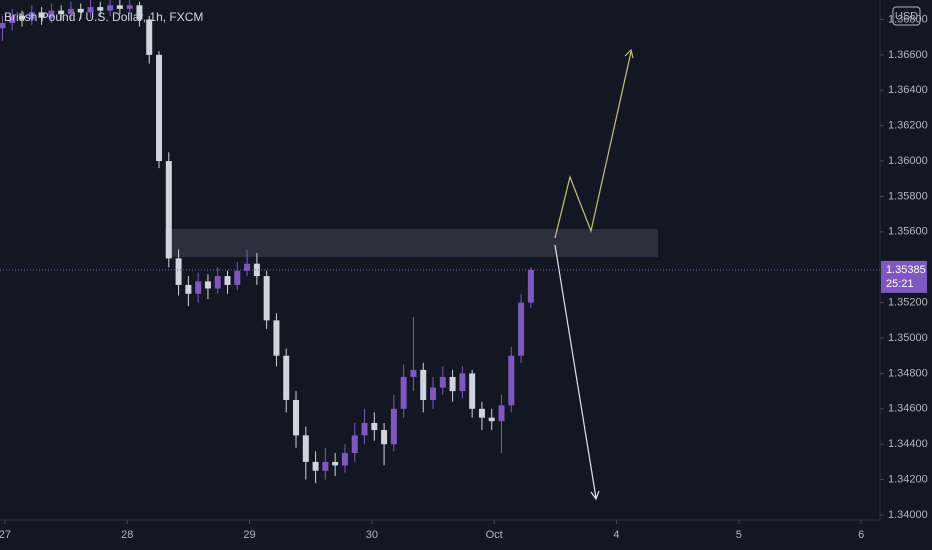  What do you see at coordinates (127, 535) in the screenshot?
I see `x-tick-label: 28` at bounding box center [127, 535].